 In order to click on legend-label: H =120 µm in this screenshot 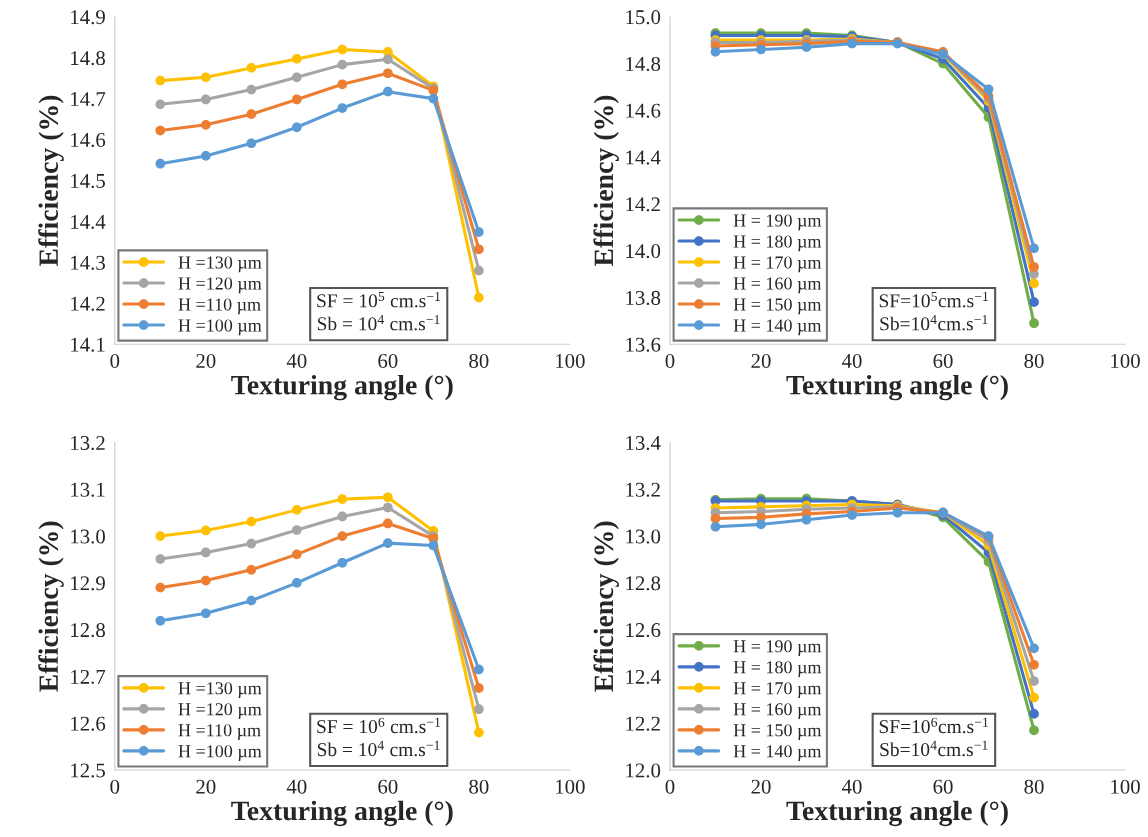, I will do `click(220, 711)`.